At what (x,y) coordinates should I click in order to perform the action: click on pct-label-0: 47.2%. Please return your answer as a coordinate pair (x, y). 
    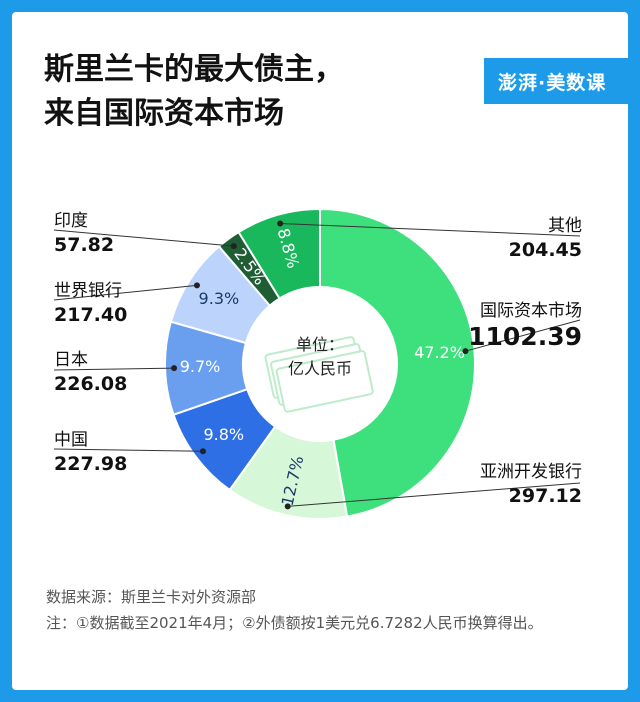
    Looking at the image, I should click on (439, 352).